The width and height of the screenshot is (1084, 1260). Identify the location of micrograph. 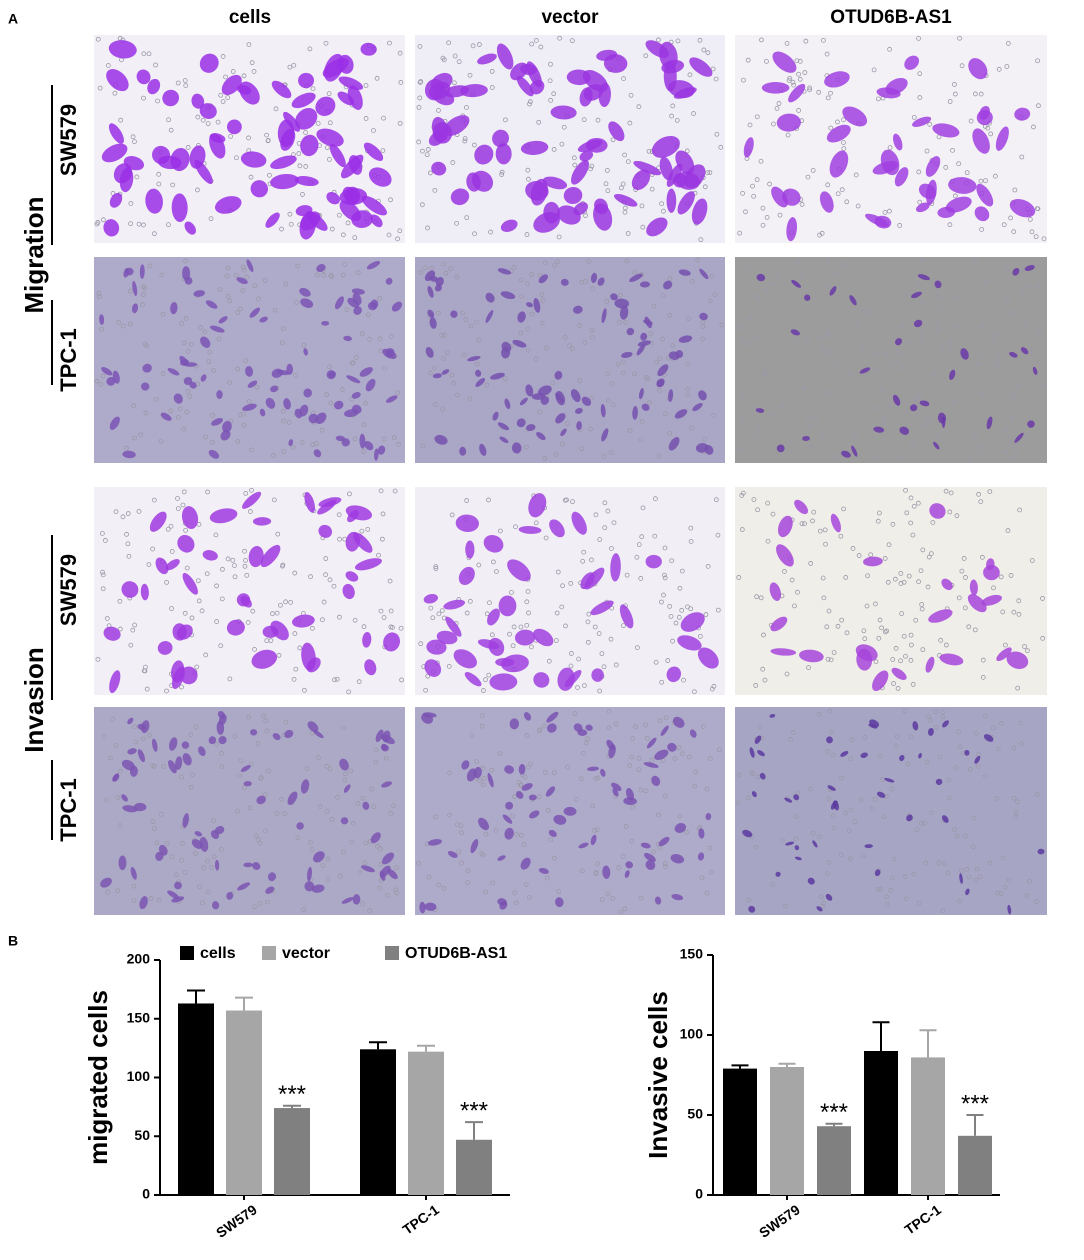
(249, 811).